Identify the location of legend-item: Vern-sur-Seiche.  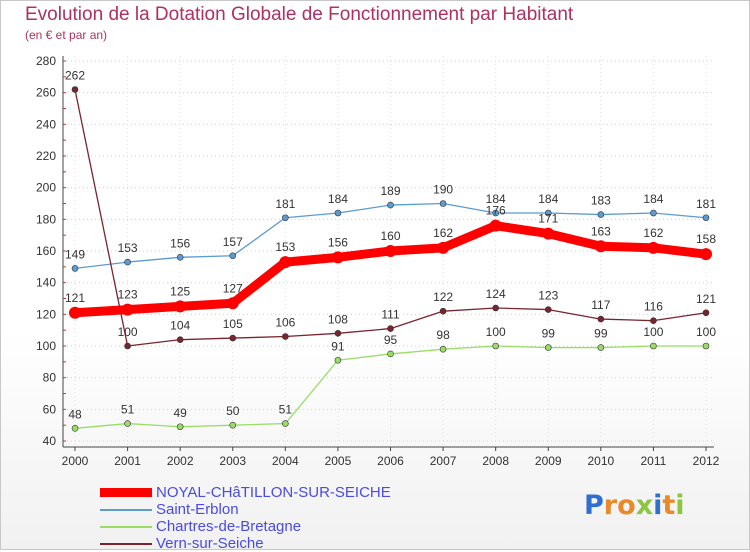
(245, 543).